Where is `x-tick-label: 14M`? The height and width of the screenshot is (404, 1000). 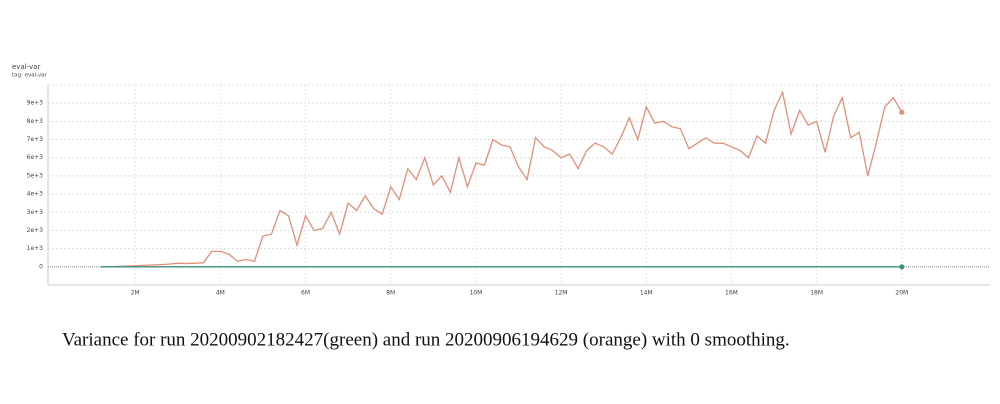
x-tick-label: 14M is located at coordinates (646, 293).